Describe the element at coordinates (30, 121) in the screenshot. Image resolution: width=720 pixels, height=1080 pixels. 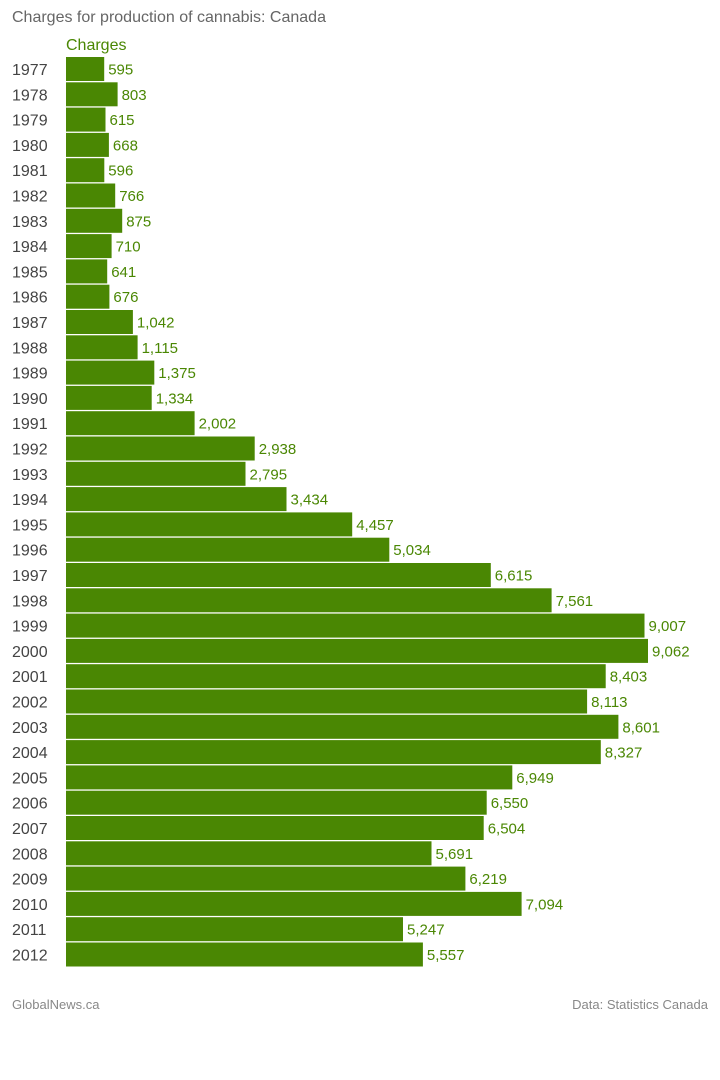
I see `category-label: 1979` at that location.